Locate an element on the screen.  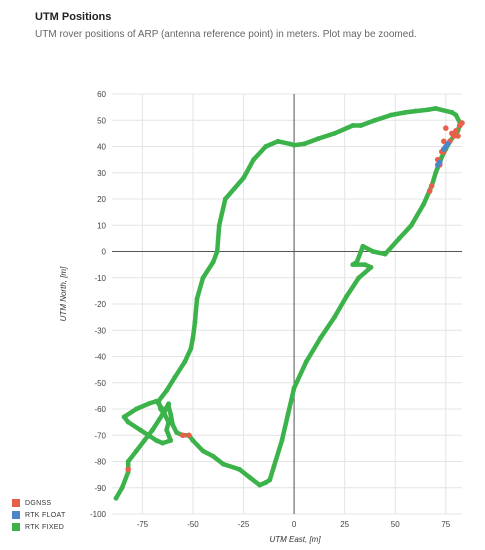
x-tick-label: -75 is located at coordinates (143, 524).